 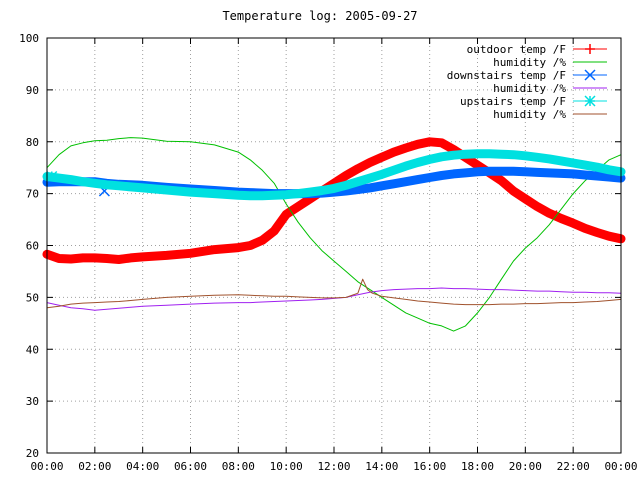 I want to click on y-tick-label: 90, so click(x=32, y=90).